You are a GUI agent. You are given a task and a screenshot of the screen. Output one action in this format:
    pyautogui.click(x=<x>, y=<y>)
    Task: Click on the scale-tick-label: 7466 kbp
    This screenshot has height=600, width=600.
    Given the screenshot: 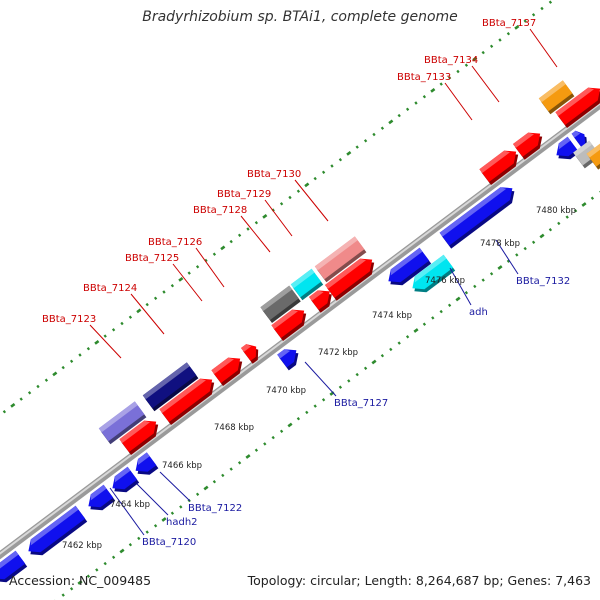 What is the action you would take?
    pyautogui.click(x=182, y=466)
    